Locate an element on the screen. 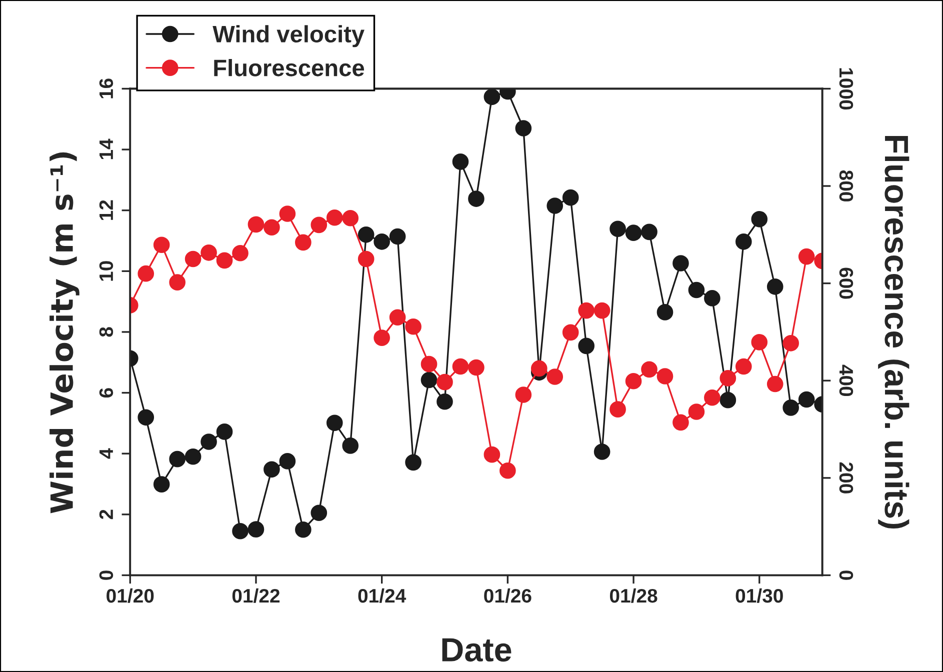 Image resolution: width=943 pixels, height=672 pixels. legend-label: Wind velocity is located at coordinates (288, 36).